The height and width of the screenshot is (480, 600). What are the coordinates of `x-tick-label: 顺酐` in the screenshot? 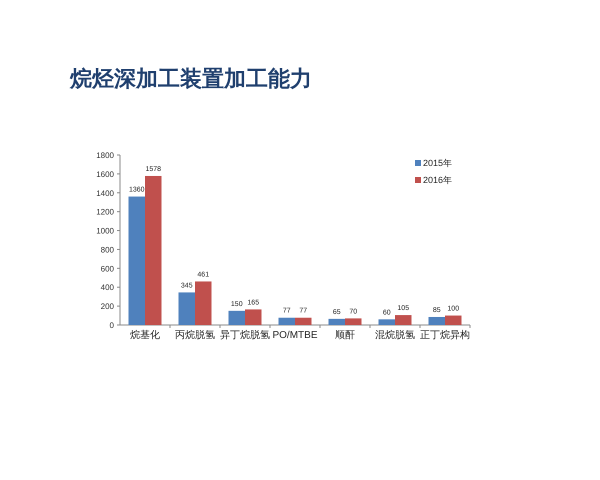 It's located at (345, 335).